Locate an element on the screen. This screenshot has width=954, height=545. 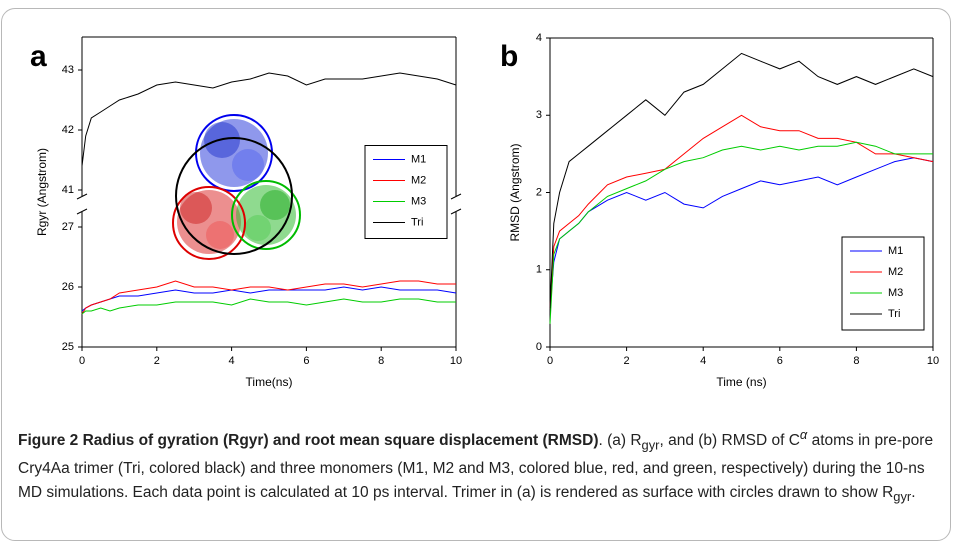
caption-text: . (a) R is located at coordinates (620, 441).